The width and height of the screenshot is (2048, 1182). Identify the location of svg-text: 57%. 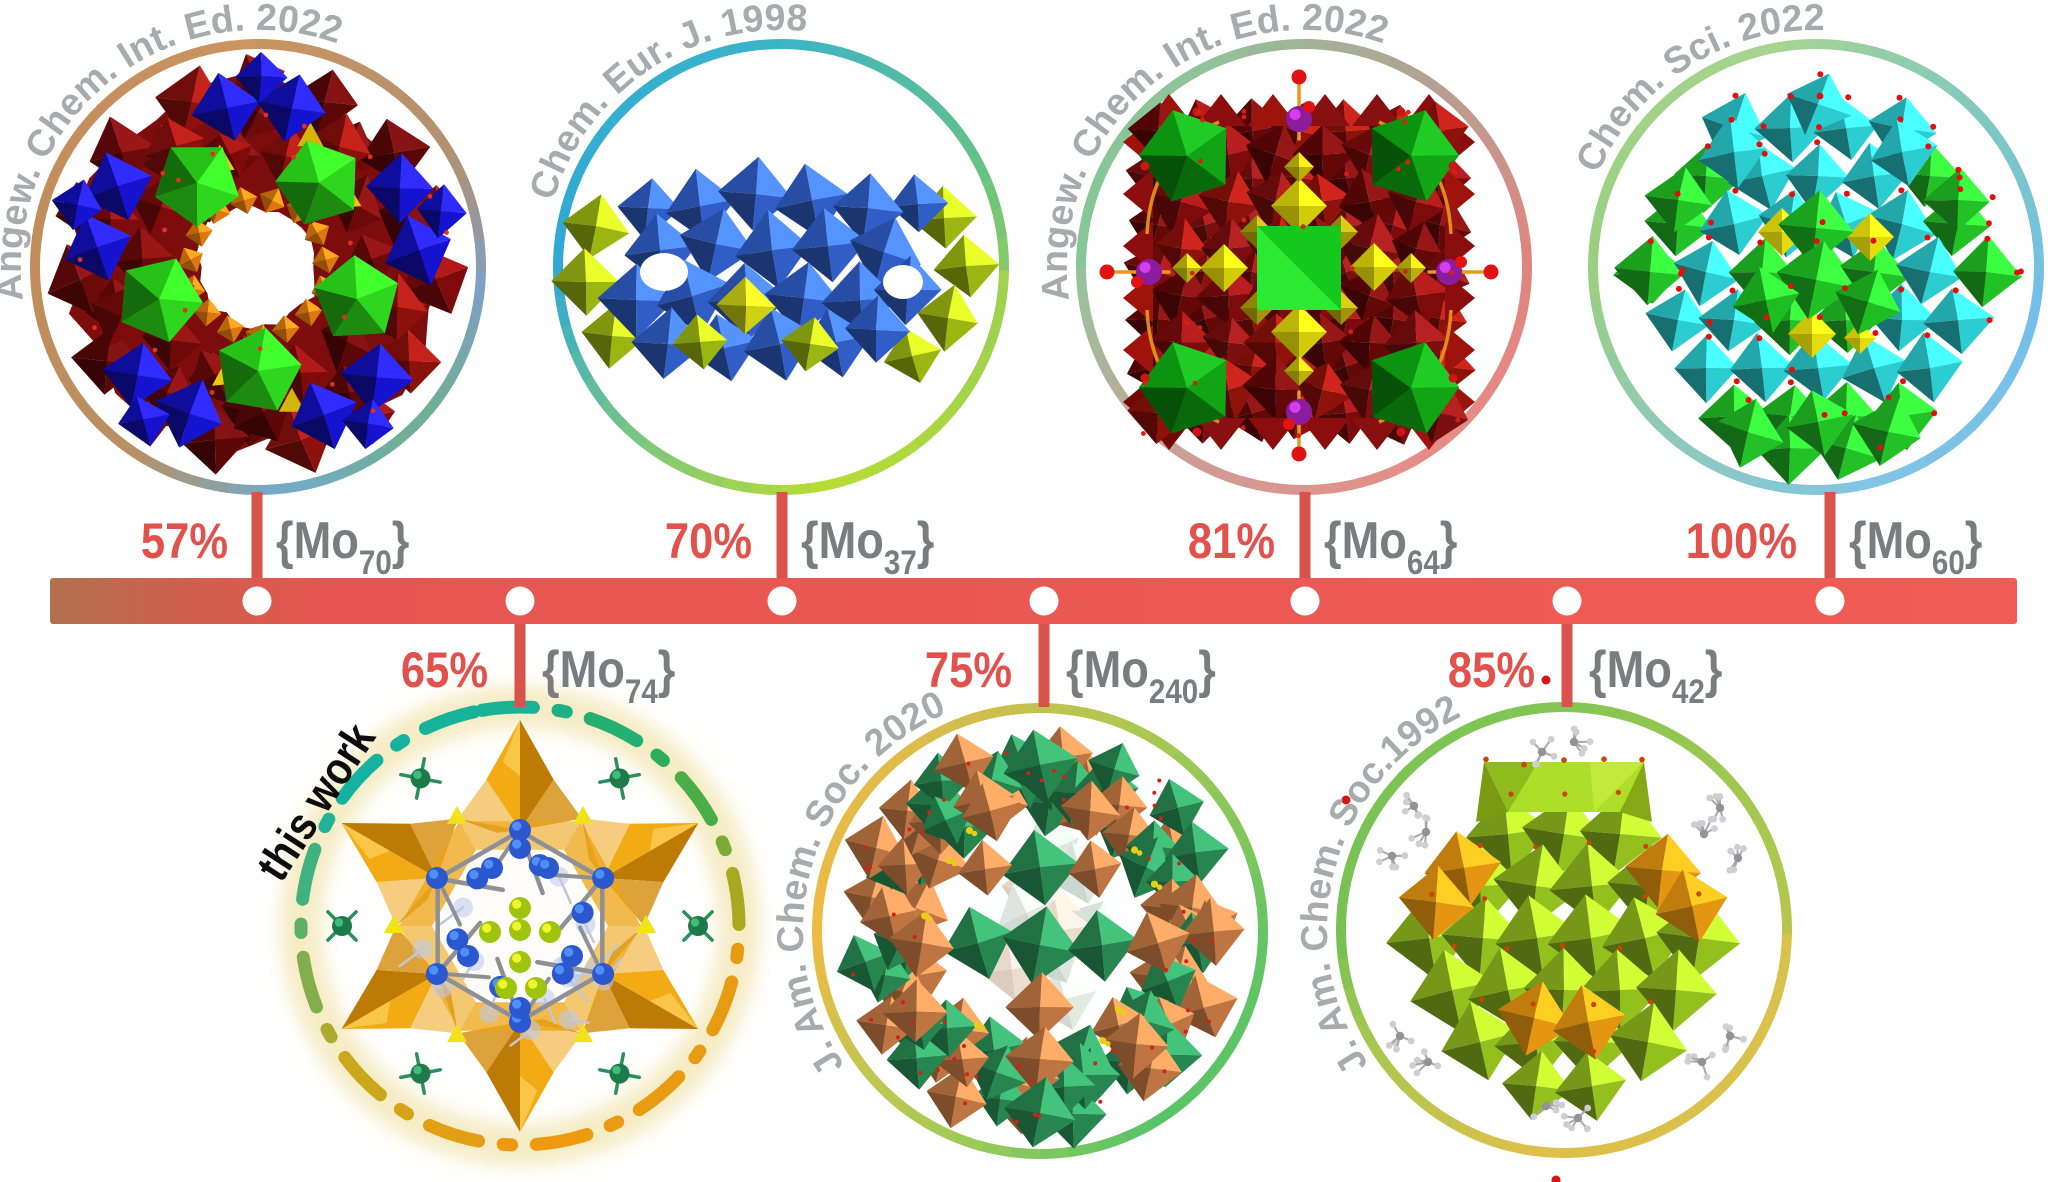
(184, 540).